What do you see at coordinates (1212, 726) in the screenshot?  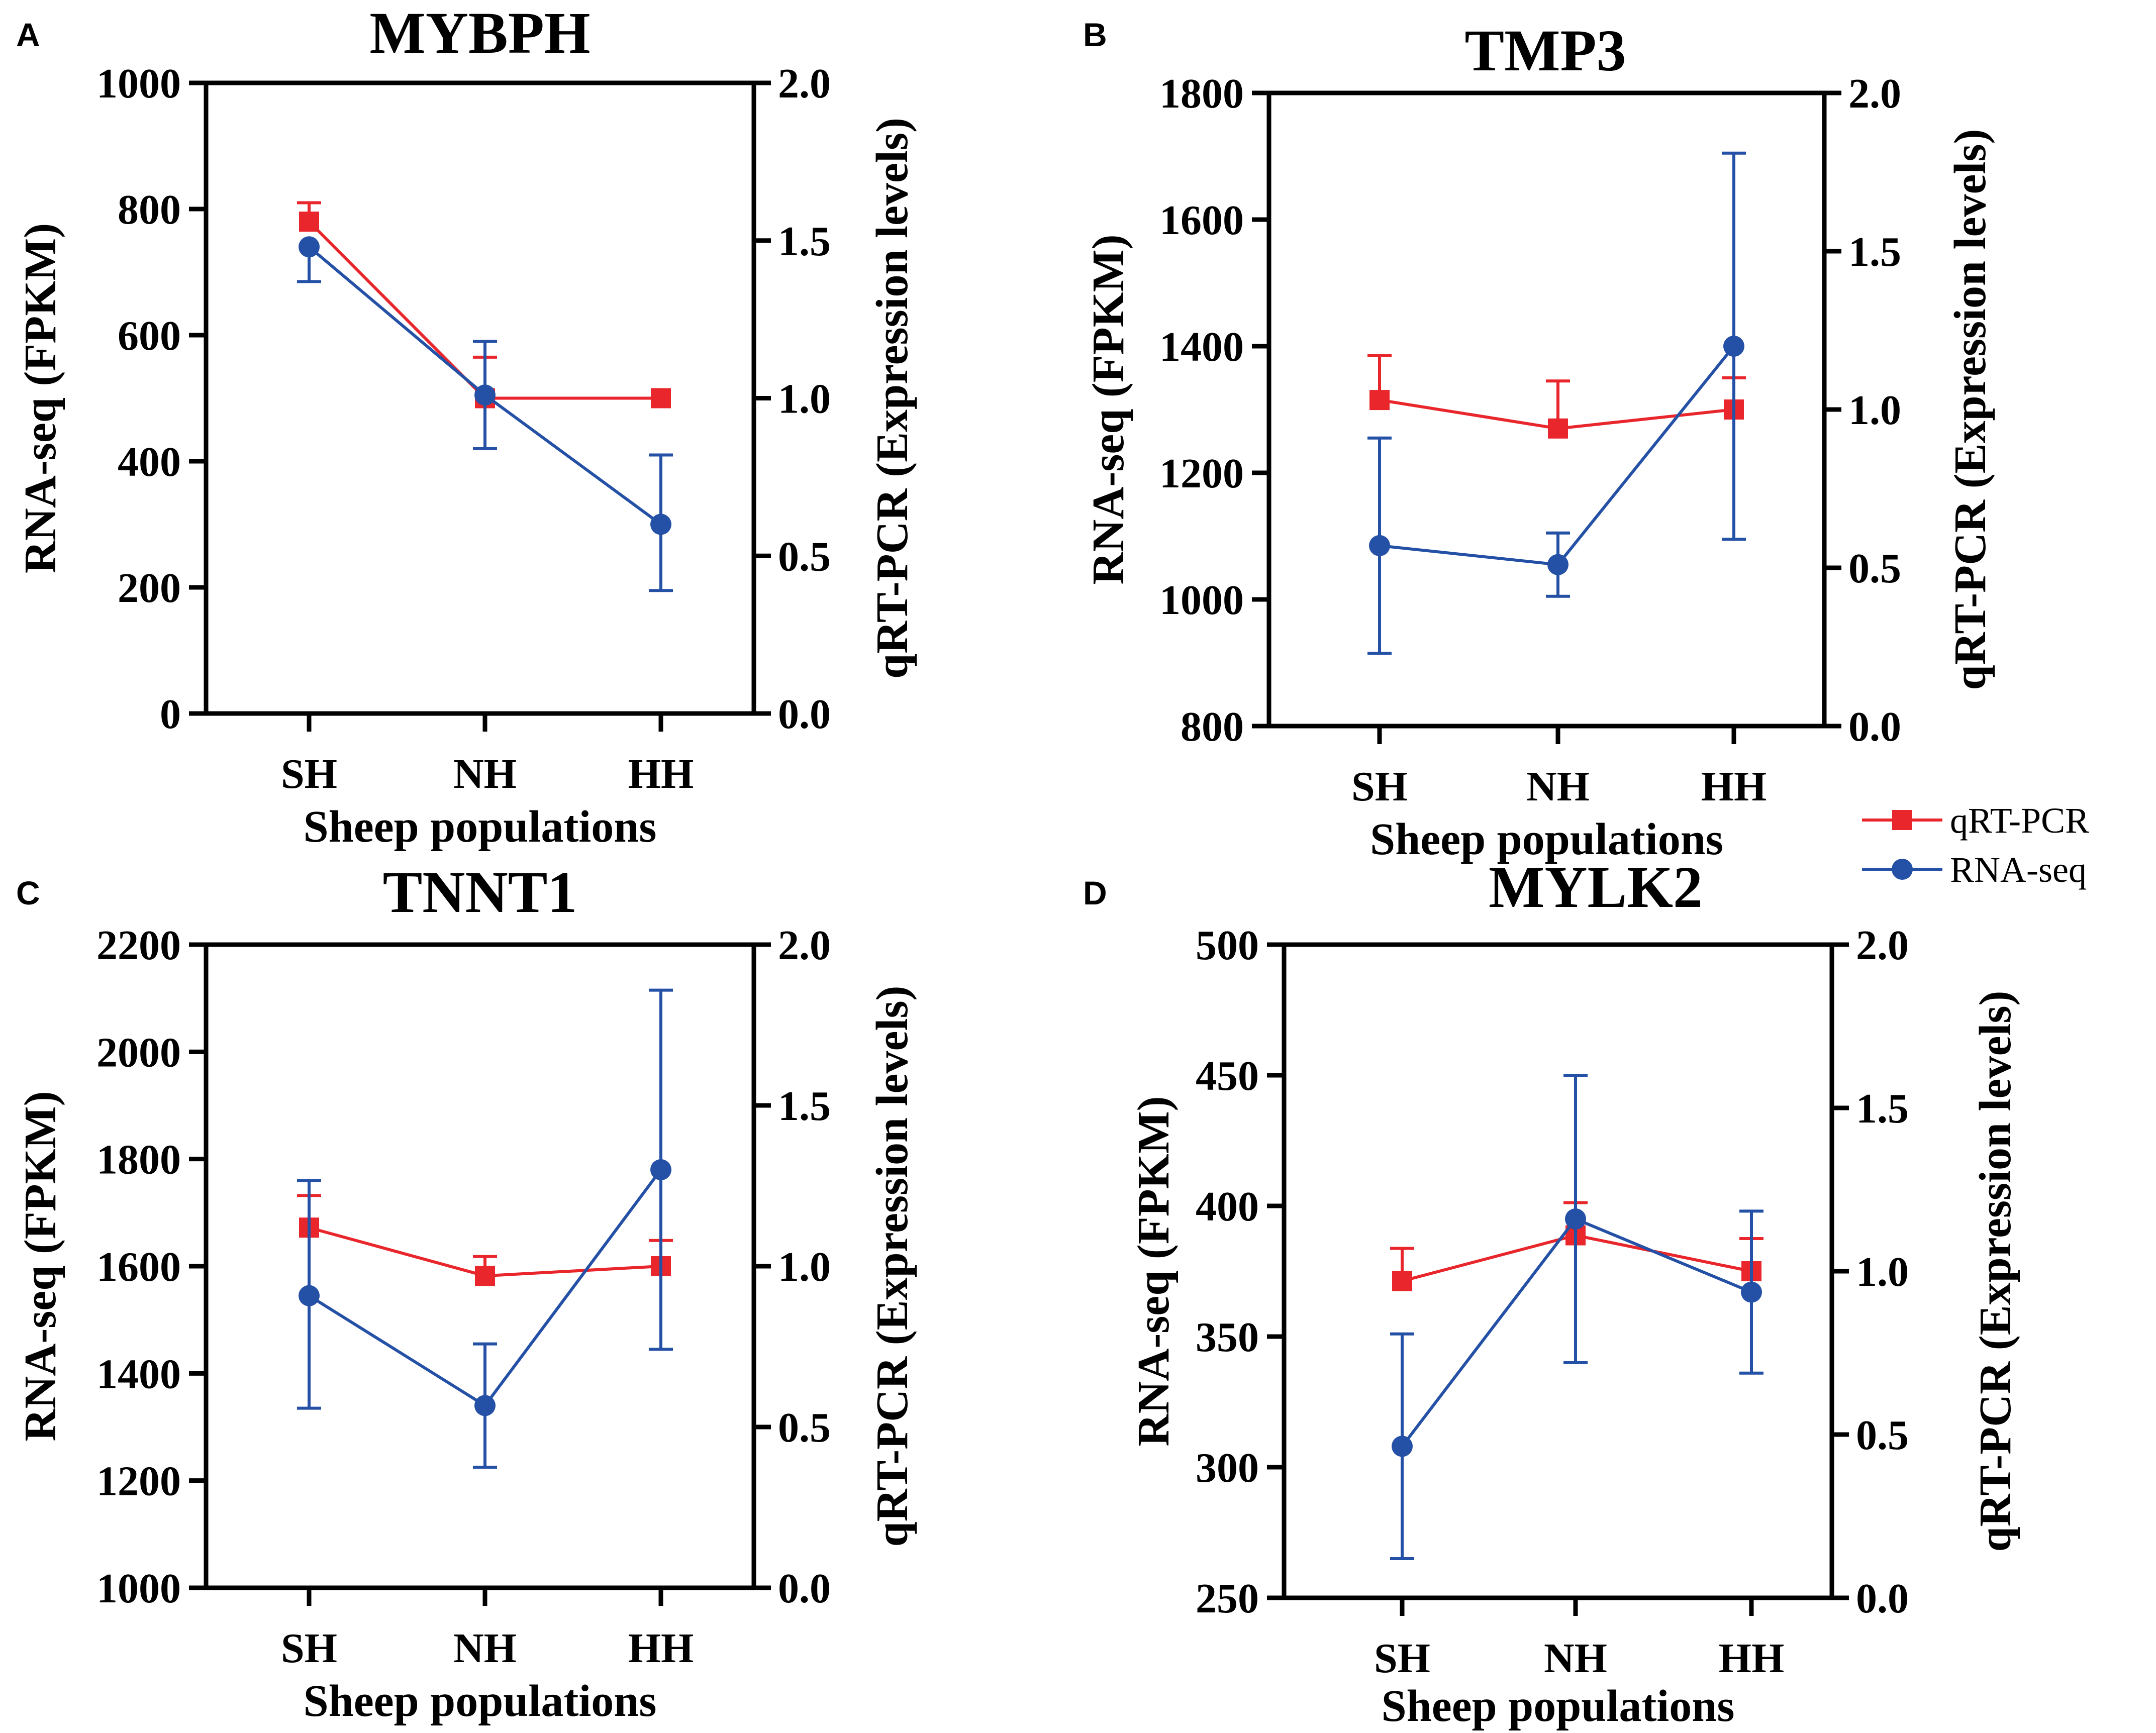 I see `left-y-tick-label: 800` at bounding box center [1212, 726].